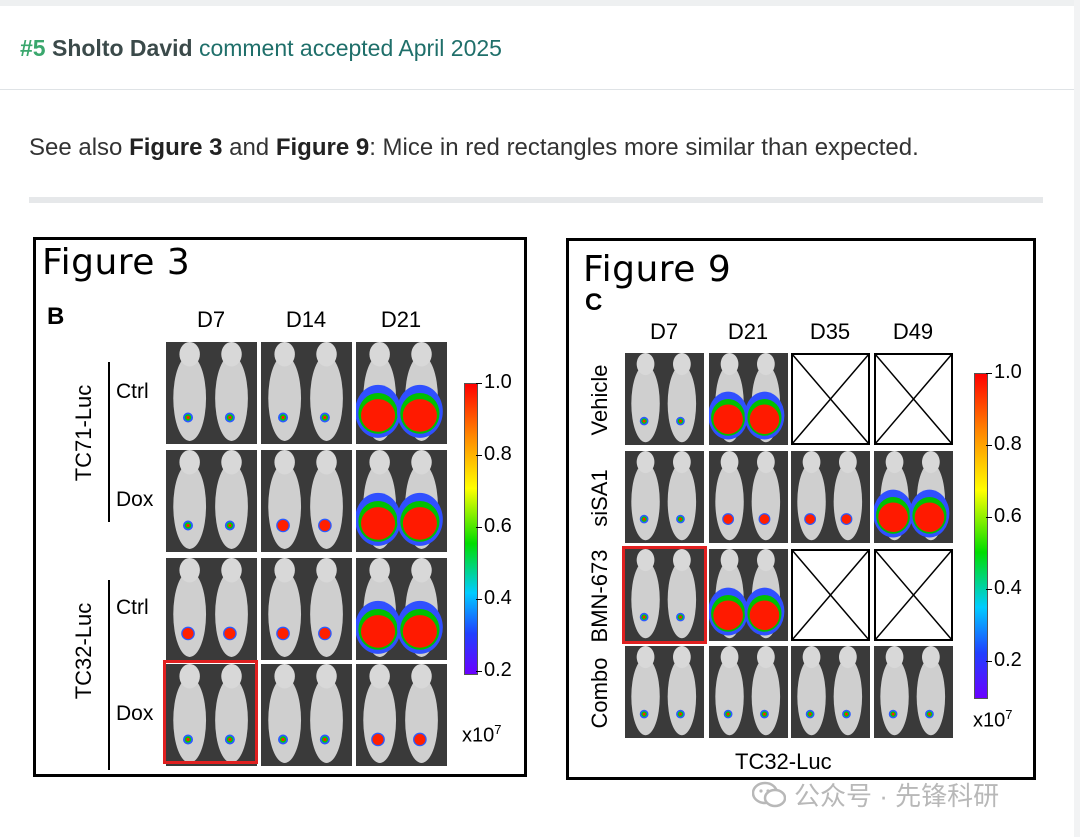  What do you see at coordinates (657, 269) in the screenshot?
I see `figure-9-title: Figure 9` at bounding box center [657, 269].